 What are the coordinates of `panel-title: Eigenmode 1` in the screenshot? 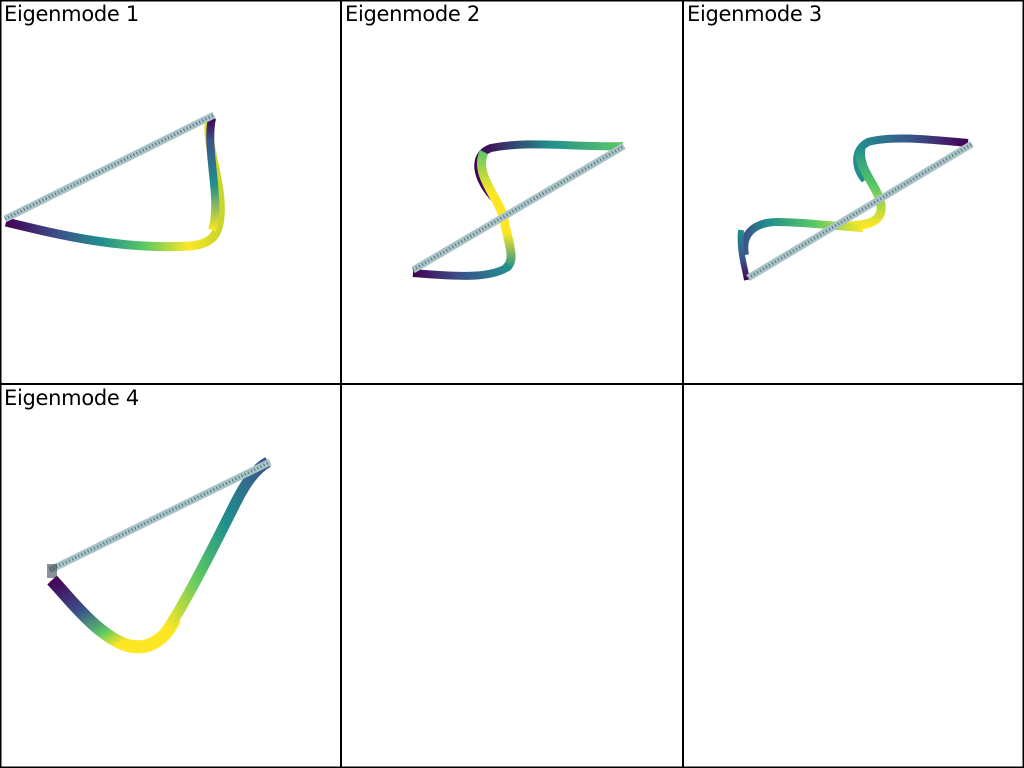 It's located at (71, 14).